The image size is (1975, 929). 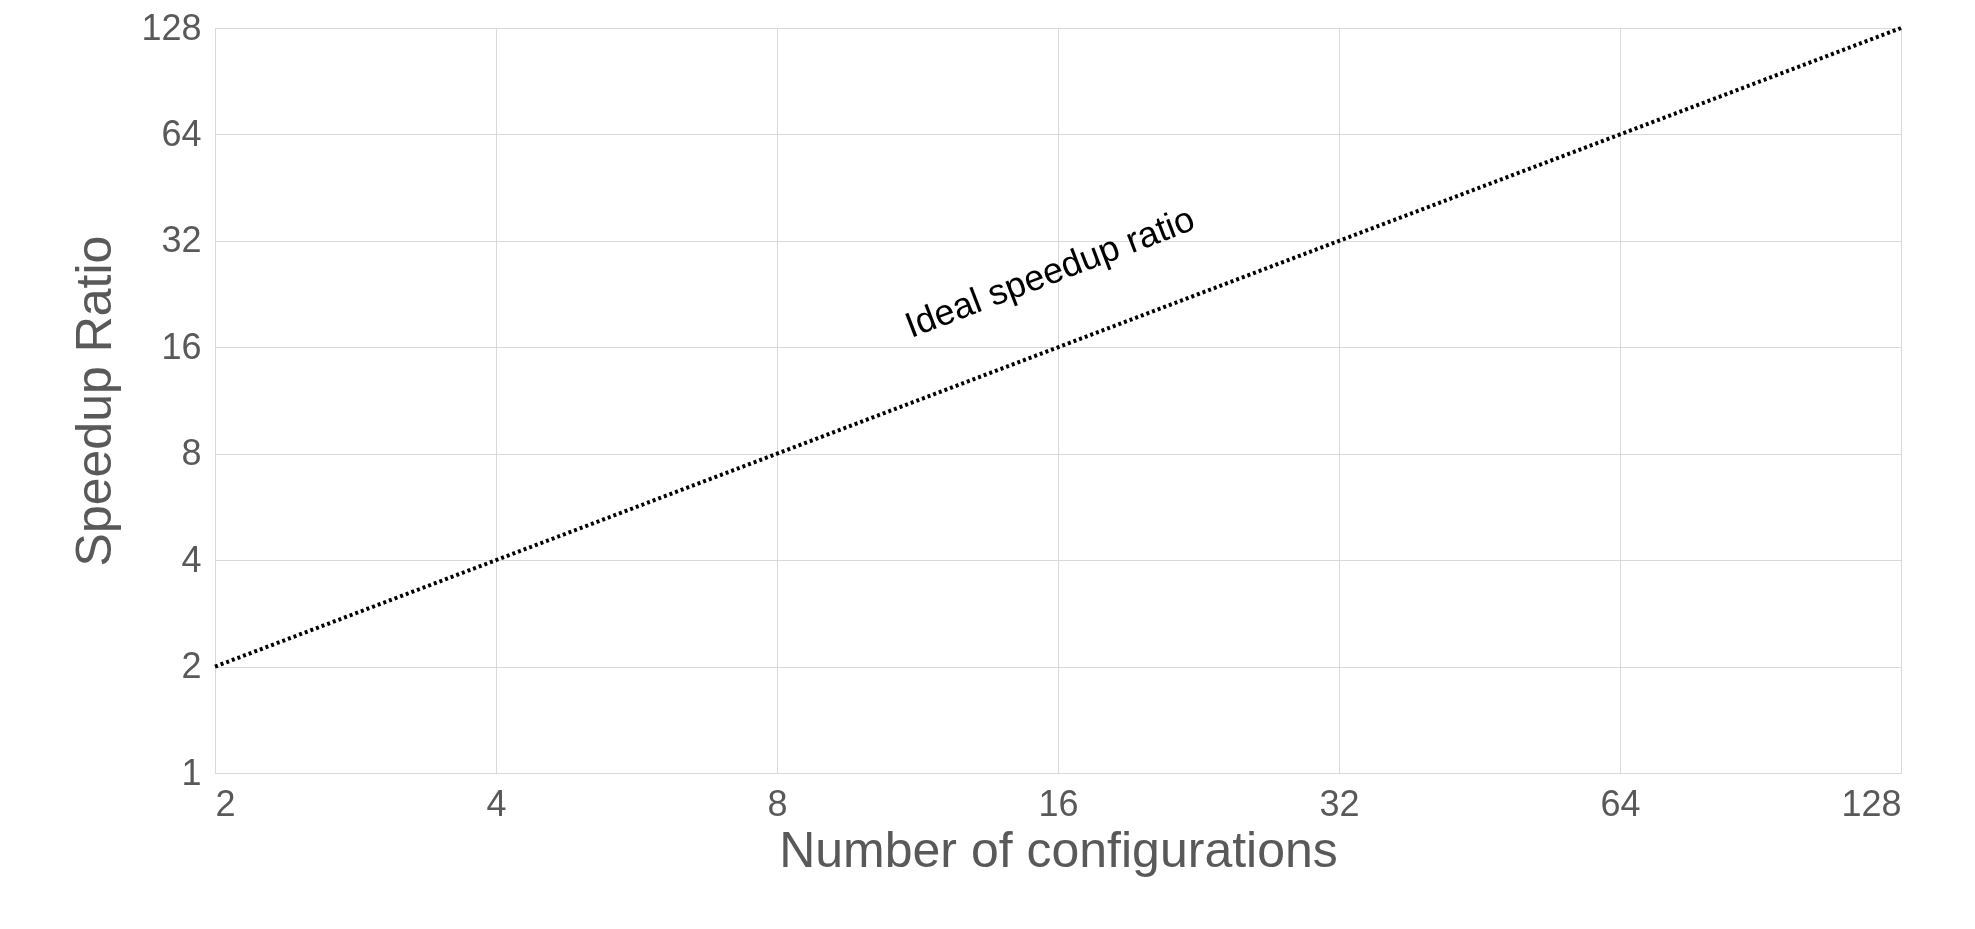 I want to click on x-axis-title: Number of configurations, so click(x=1058, y=849).